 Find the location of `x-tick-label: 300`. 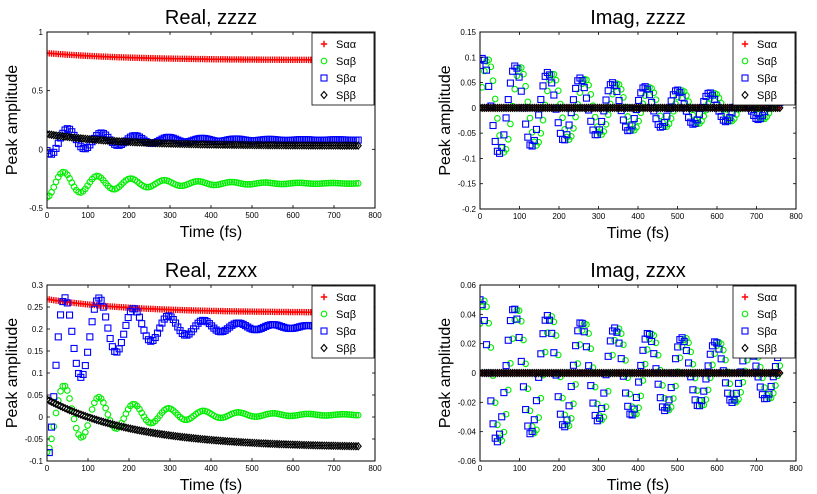

x-tick-label: 300 is located at coordinates (599, 216).